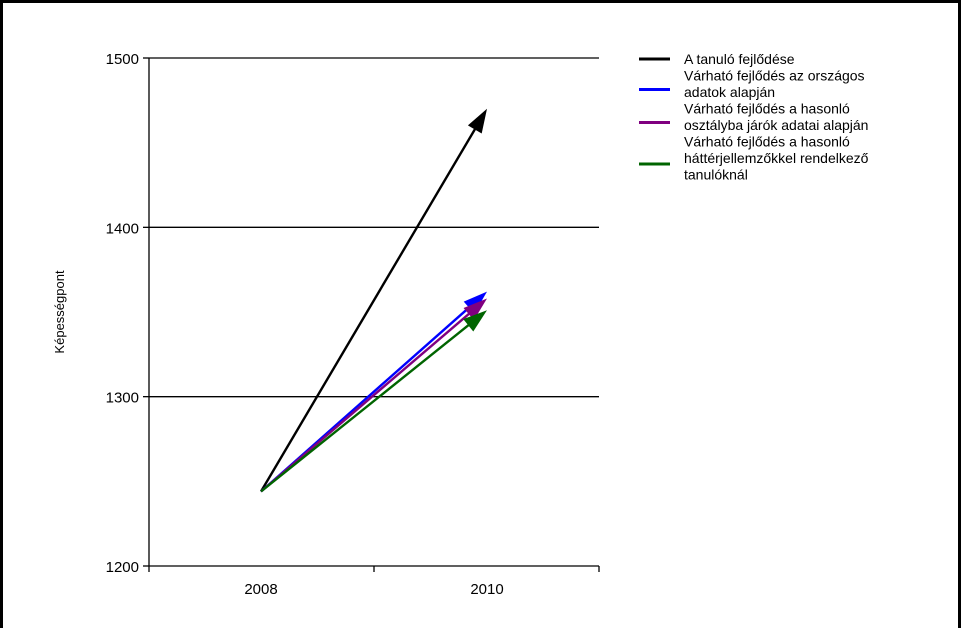  Describe the element at coordinates (716, 175) in the screenshot. I see `legend-label: tanulóknál` at that location.